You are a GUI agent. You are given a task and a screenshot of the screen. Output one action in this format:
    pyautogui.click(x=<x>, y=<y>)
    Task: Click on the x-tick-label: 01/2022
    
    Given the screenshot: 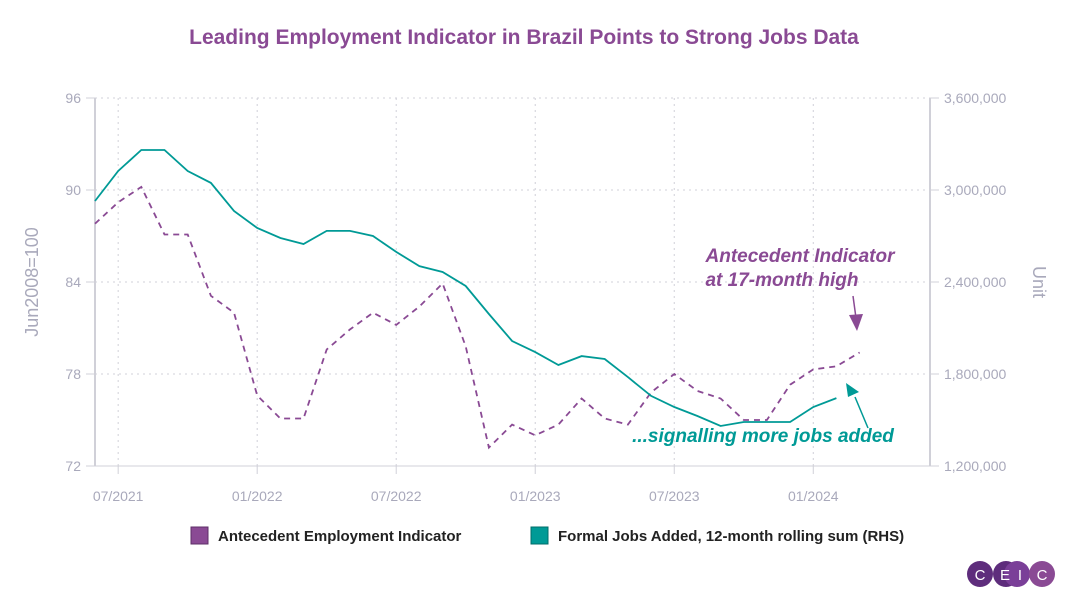 What is the action you would take?
    pyautogui.click(x=257, y=496)
    